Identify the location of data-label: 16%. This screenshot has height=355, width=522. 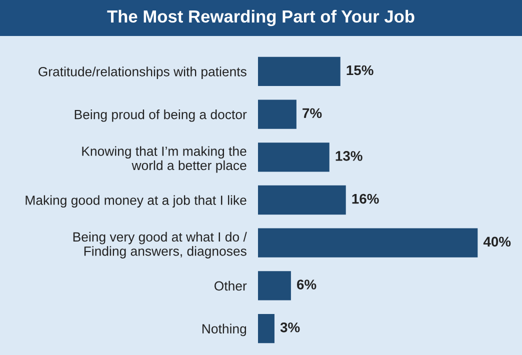
(365, 199).